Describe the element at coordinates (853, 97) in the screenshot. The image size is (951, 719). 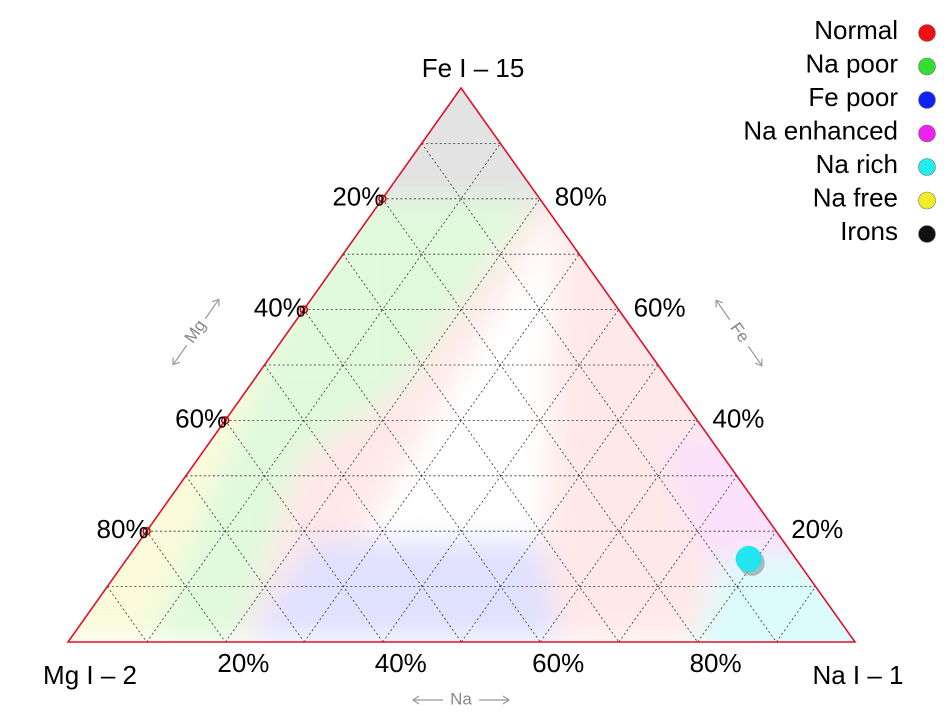
I see `legend-label: Fe poor` at that location.